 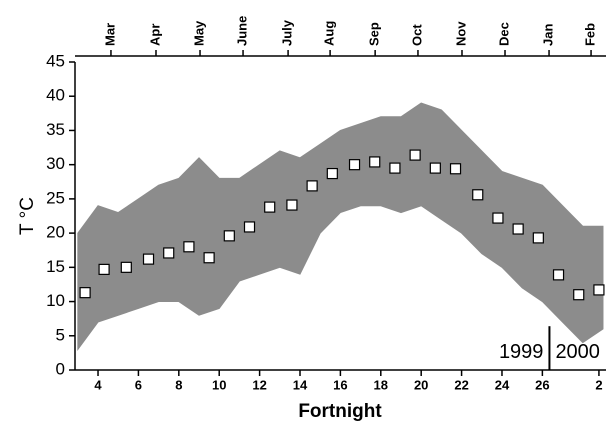 What do you see at coordinates (329, 33) in the screenshot?
I see `top-tick-label: Aug` at bounding box center [329, 33].